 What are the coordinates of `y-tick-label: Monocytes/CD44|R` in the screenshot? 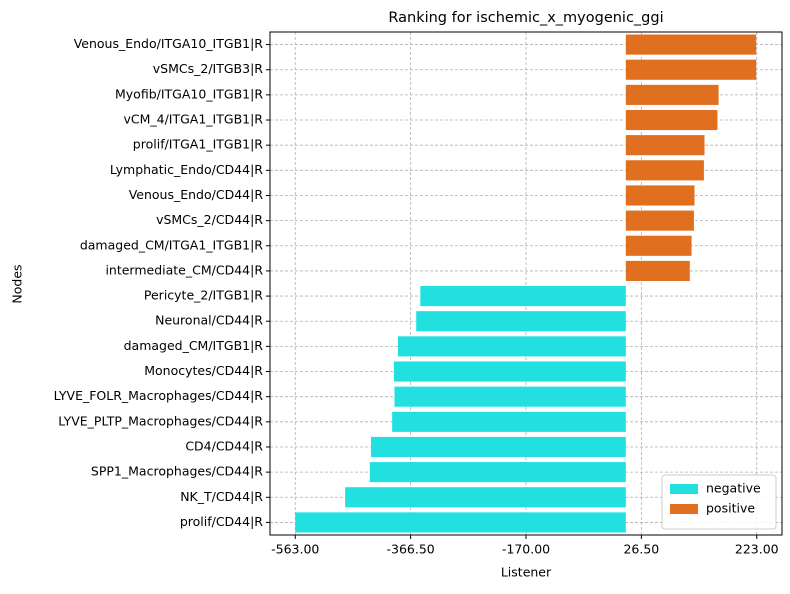 It's located at (203, 370).